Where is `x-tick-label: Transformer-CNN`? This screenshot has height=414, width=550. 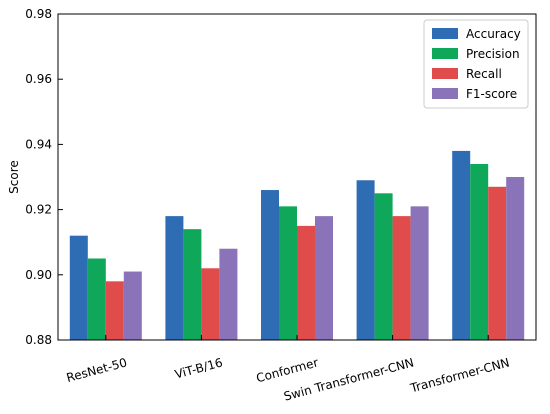
x-tick-label: Transformer-CNN is located at coordinates (459, 375).